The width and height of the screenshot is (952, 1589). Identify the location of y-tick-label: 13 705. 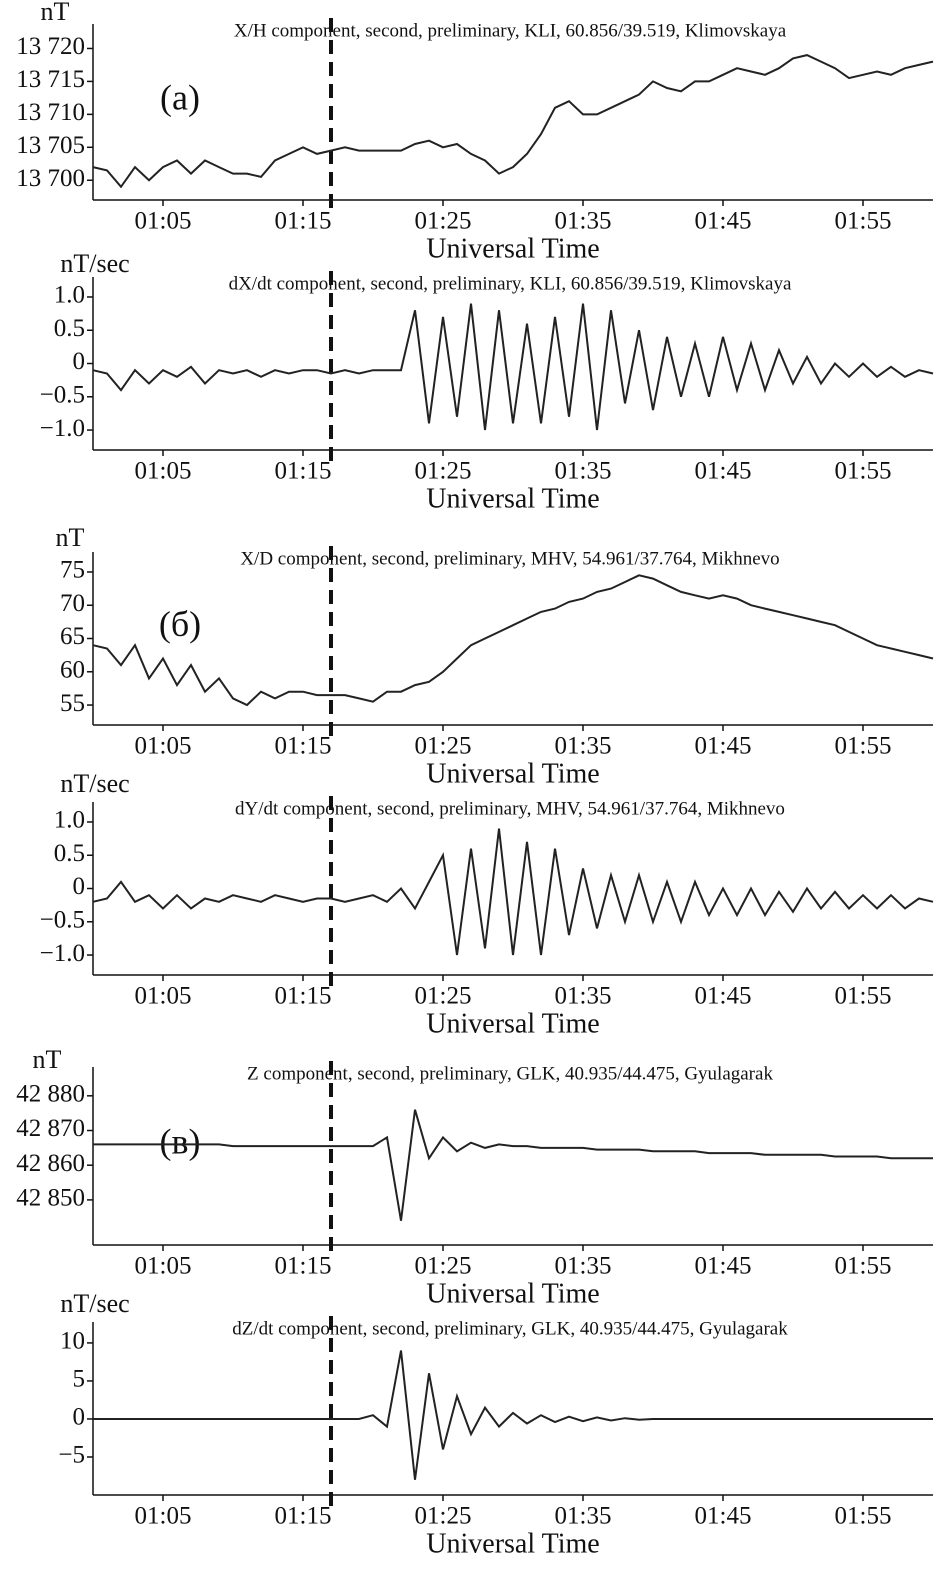
(50, 145).